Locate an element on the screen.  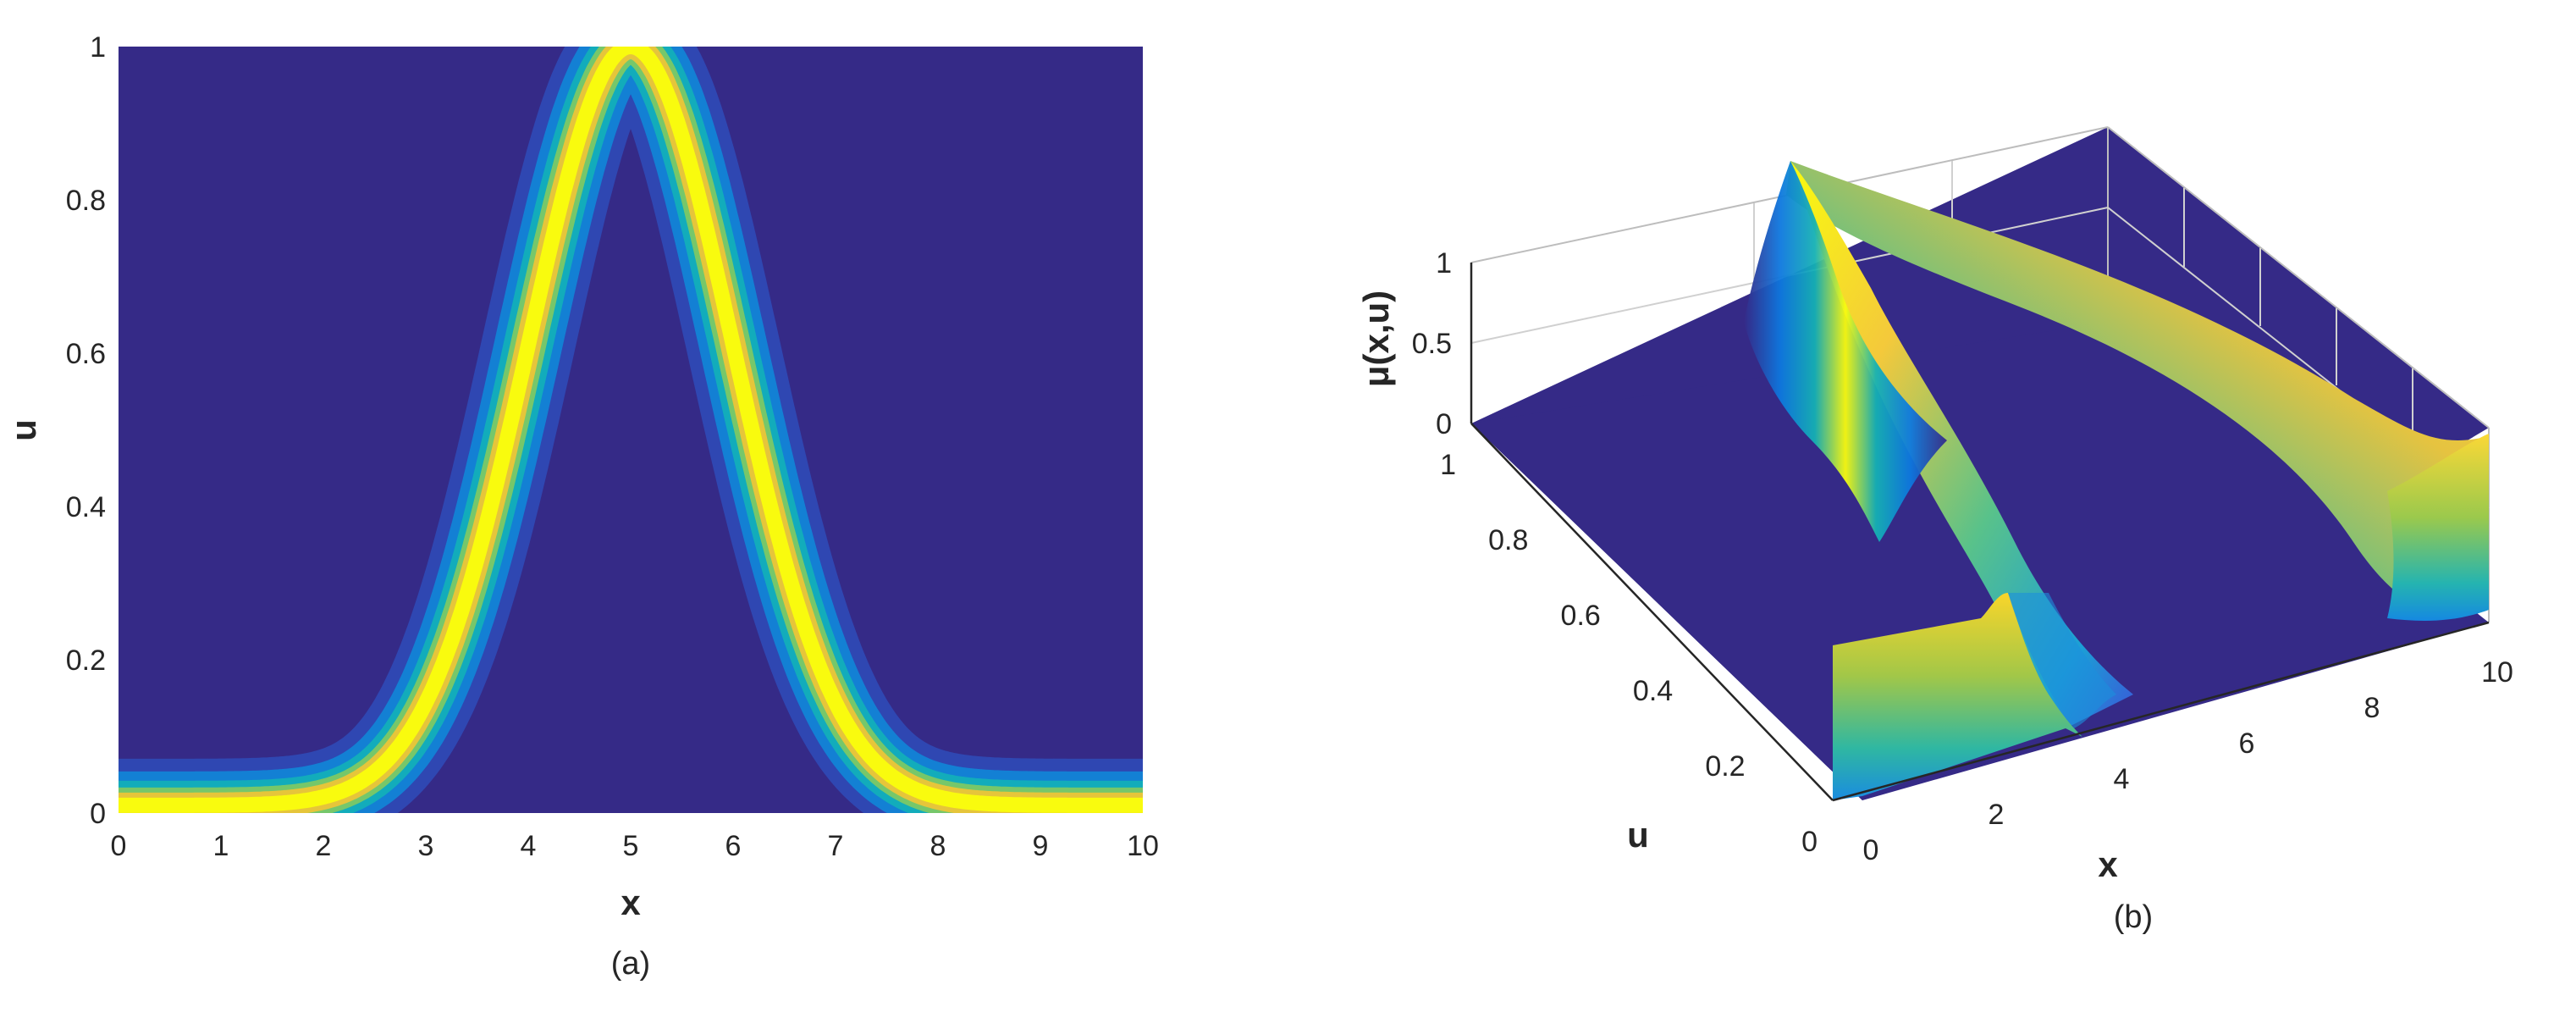
y-tick-label: 0.4 is located at coordinates (86, 507).